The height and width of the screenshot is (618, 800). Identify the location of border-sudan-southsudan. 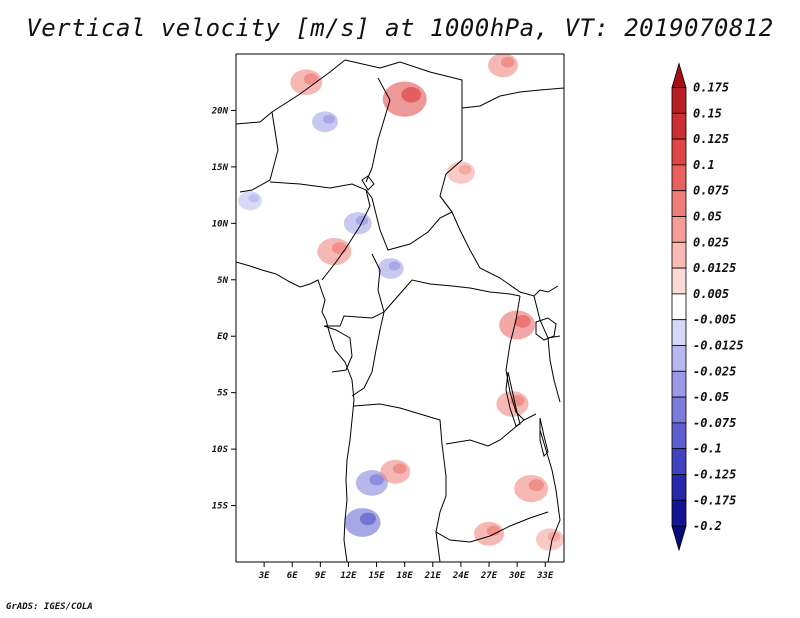
(446, 204).